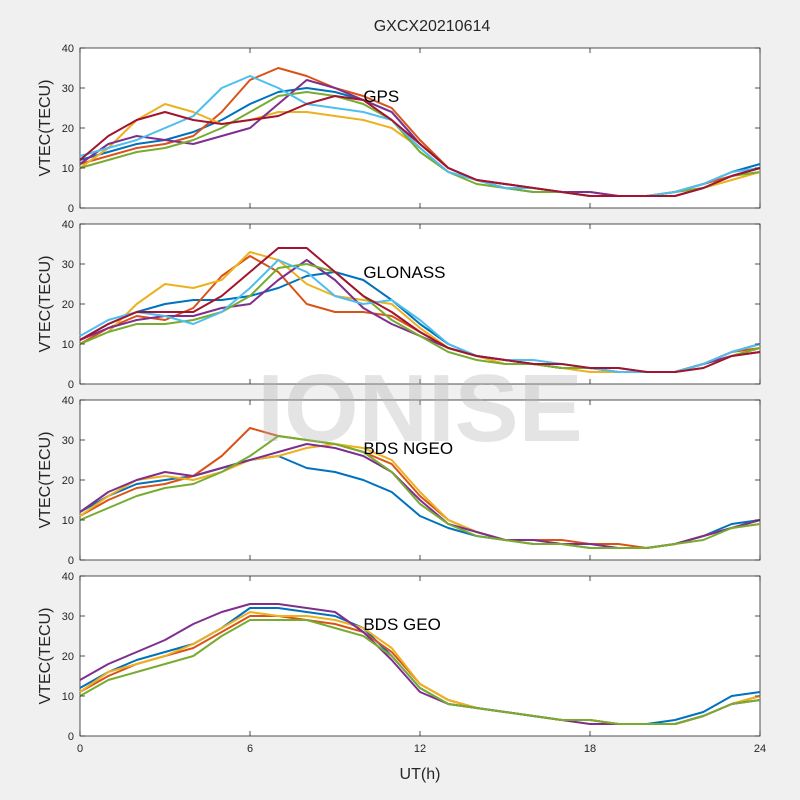 This screenshot has height=800, width=800. Describe the element at coordinates (419, 408) in the screenshot. I see `watermark-text: IONISE` at that location.